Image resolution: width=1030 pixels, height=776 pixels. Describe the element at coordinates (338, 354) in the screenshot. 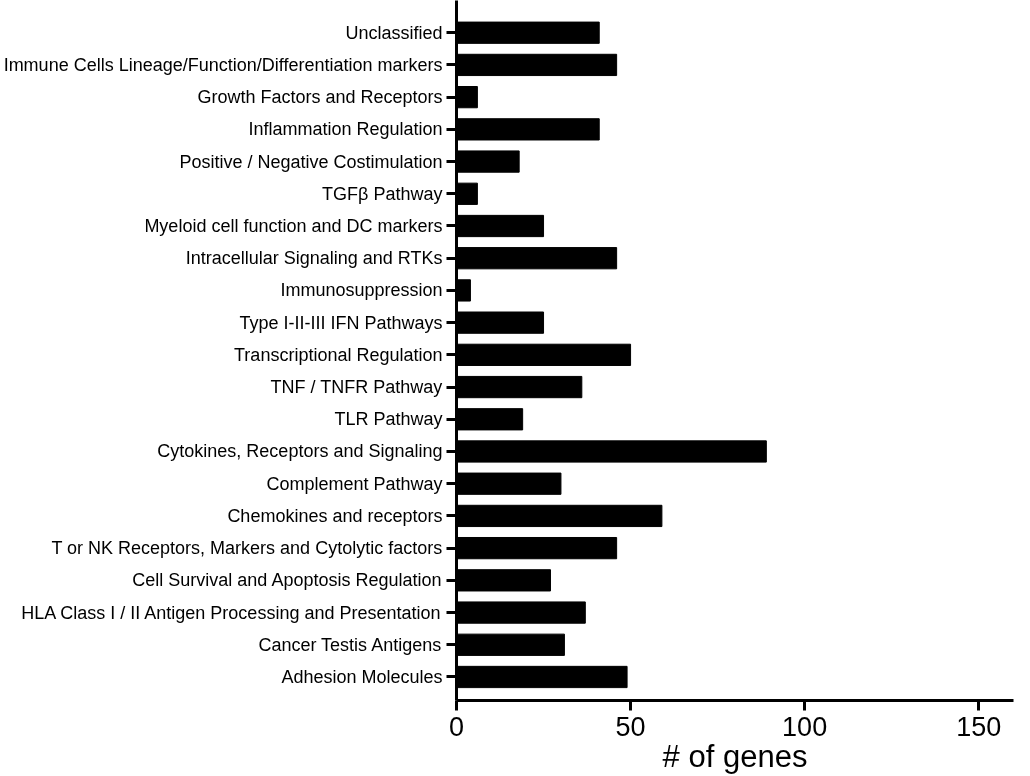

I see `y-tick-label: Transcriptional Regulation` at that location.